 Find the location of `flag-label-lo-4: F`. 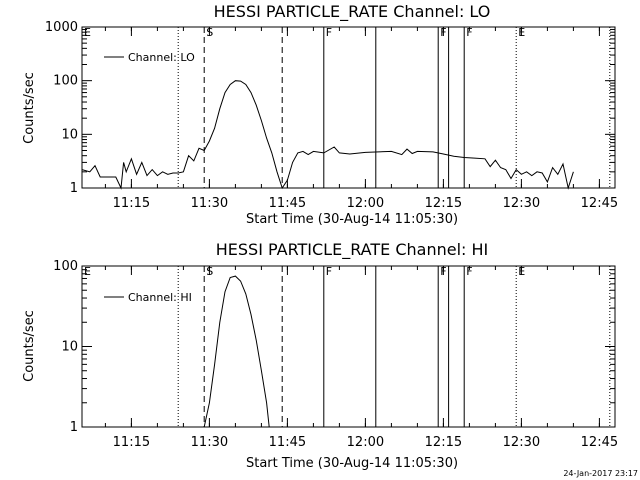

flag-label-lo-4: F is located at coordinates (329, 32).